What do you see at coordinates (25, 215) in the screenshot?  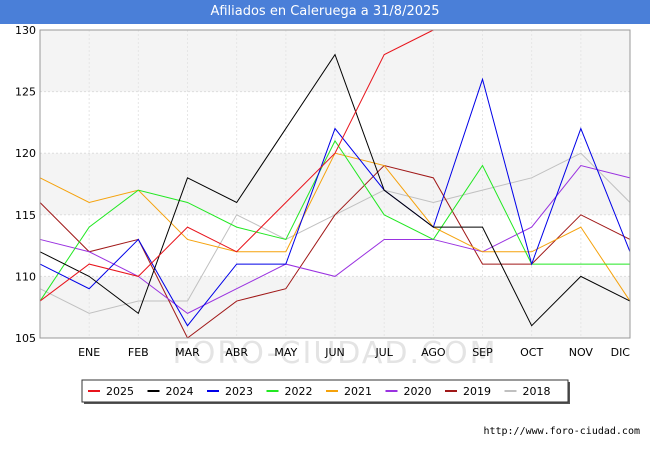 I see `y-tick-label: 115` at bounding box center [25, 215].